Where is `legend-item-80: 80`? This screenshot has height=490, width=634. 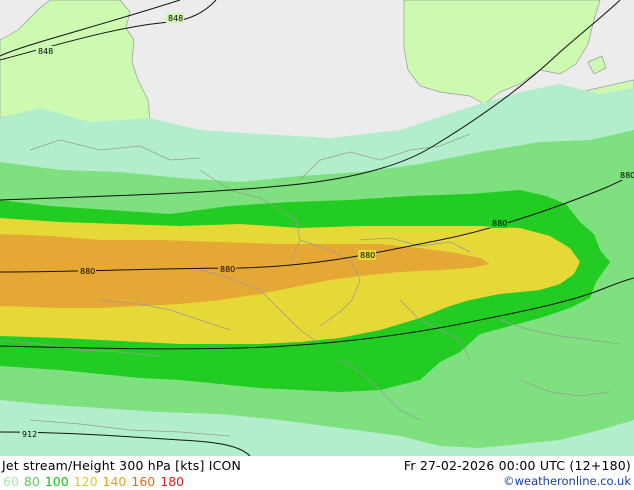
legend-item-80: 80 is located at coordinates (31, 481).